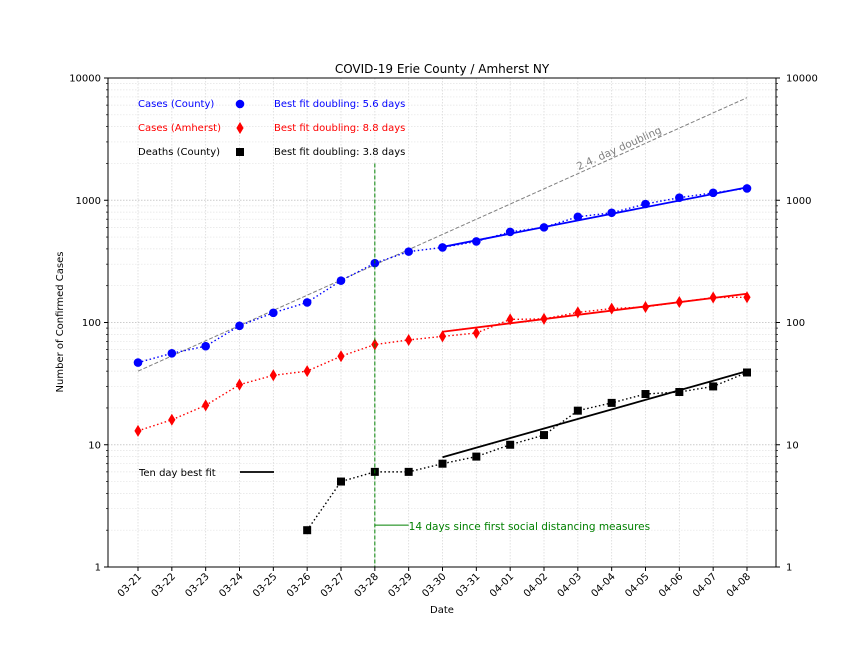  Describe the element at coordinates (130, 585) in the screenshot. I see `x-tick-label: 03-21` at that location.